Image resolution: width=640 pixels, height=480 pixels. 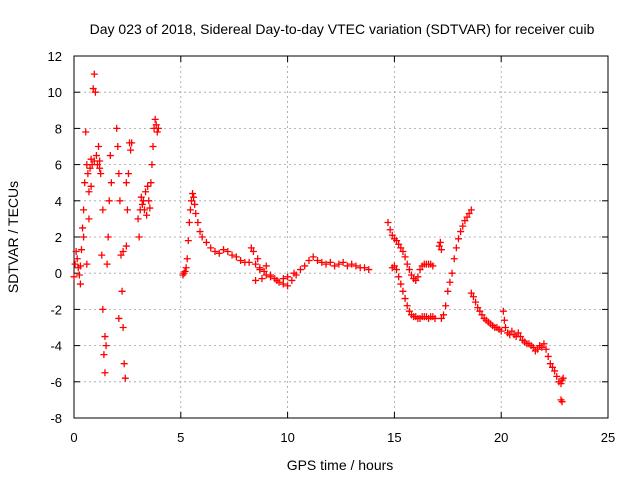 What do you see at coordinates (58, 128) in the screenshot?
I see `y-tick-label: 8` at bounding box center [58, 128].